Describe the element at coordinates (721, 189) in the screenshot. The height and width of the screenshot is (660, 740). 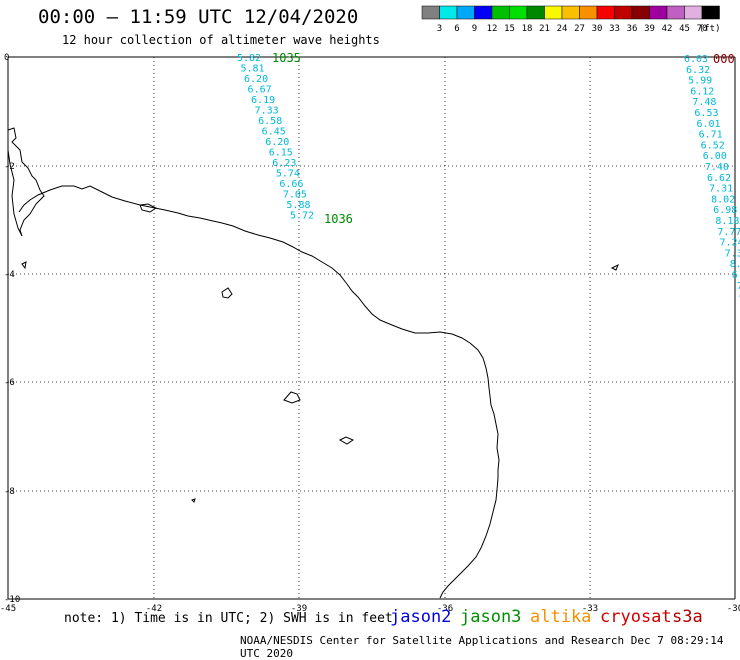
I see `wave-height-value: 7.31` at that location.